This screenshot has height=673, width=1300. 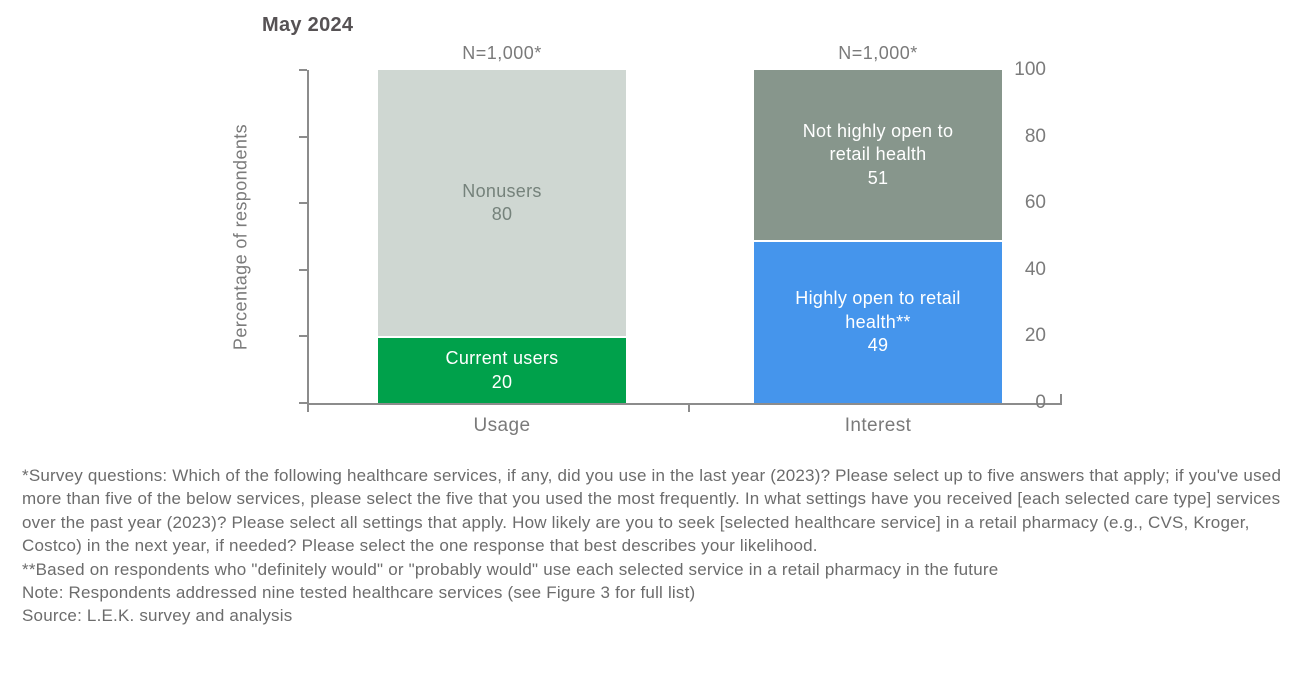 I want to click on segment-text: Highly open to retail health** 49, so click(x=878, y=322).